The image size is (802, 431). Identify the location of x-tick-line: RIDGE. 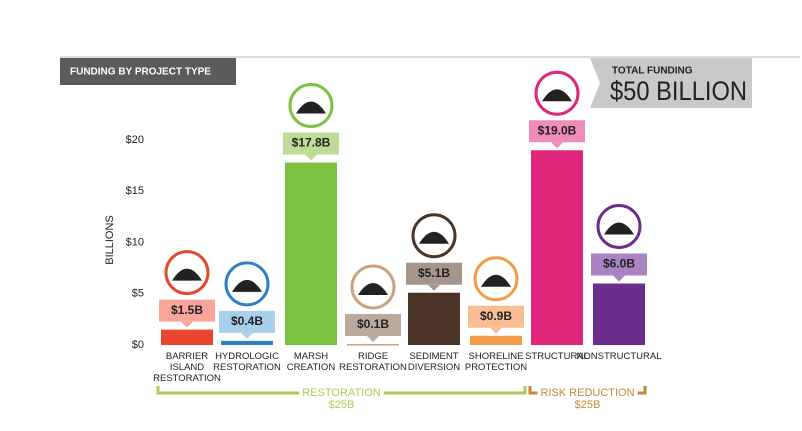
(373, 356).